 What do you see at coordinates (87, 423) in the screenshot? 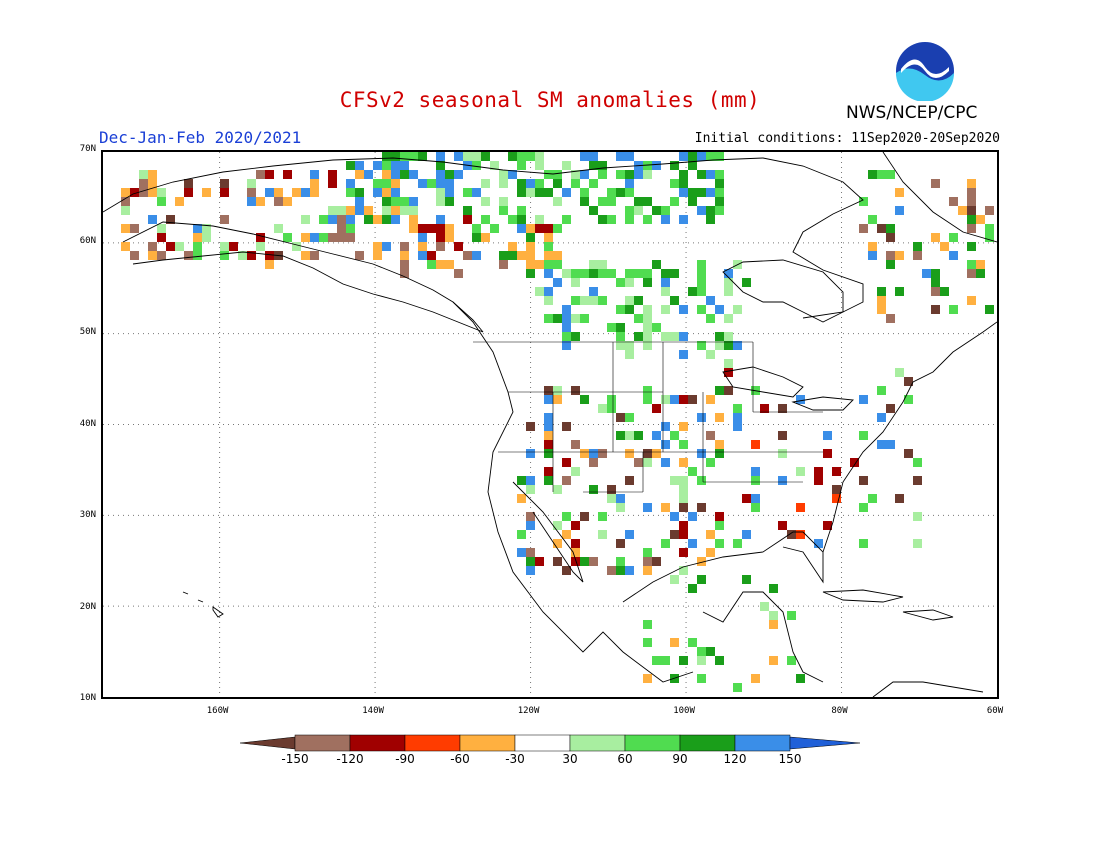
I see `latitude-label: 40N` at bounding box center [87, 423].